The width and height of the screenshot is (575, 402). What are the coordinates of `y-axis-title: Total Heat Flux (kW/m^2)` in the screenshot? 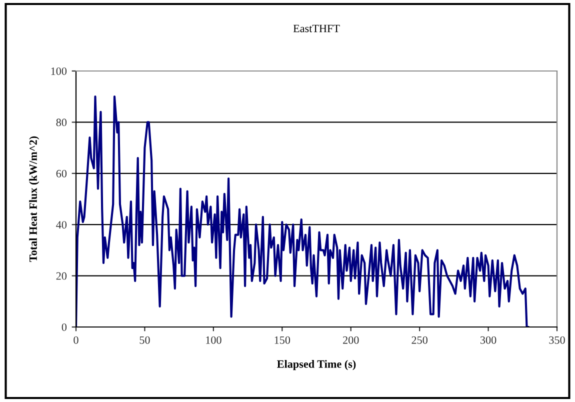 It's located at (34, 199).